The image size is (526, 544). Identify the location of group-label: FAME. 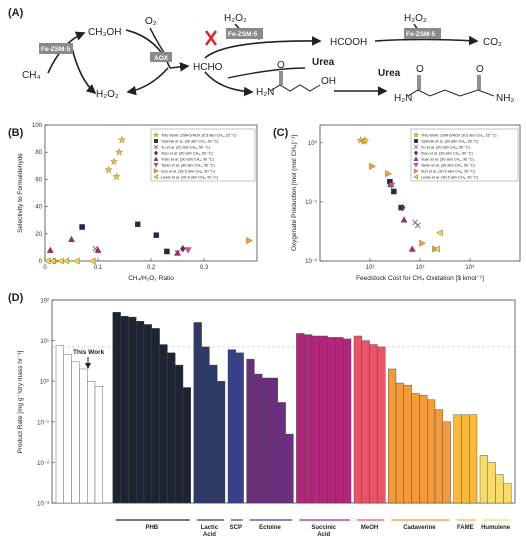
(465, 528).